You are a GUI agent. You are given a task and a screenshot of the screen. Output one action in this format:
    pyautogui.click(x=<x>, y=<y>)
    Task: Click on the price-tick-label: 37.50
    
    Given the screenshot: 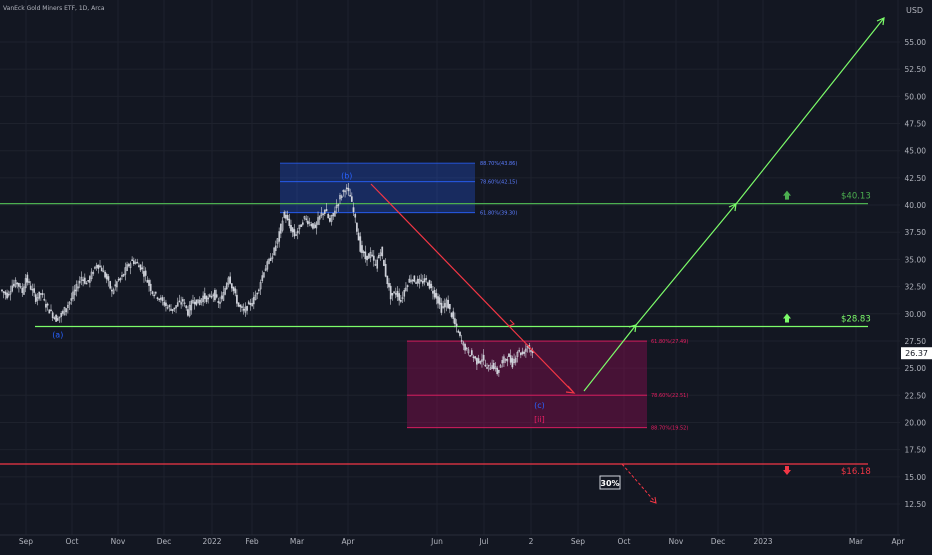 What is the action you would take?
    pyautogui.click(x=916, y=232)
    